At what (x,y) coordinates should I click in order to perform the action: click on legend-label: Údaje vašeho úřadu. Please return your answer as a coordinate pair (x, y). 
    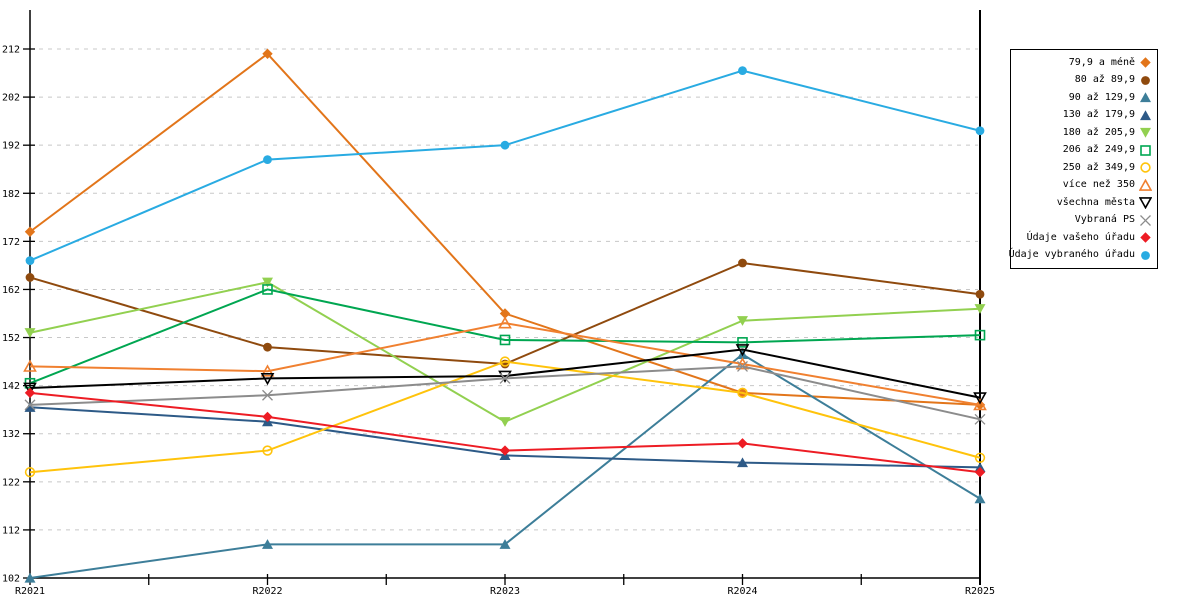
    Looking at the image, I should click on (1080, 237).